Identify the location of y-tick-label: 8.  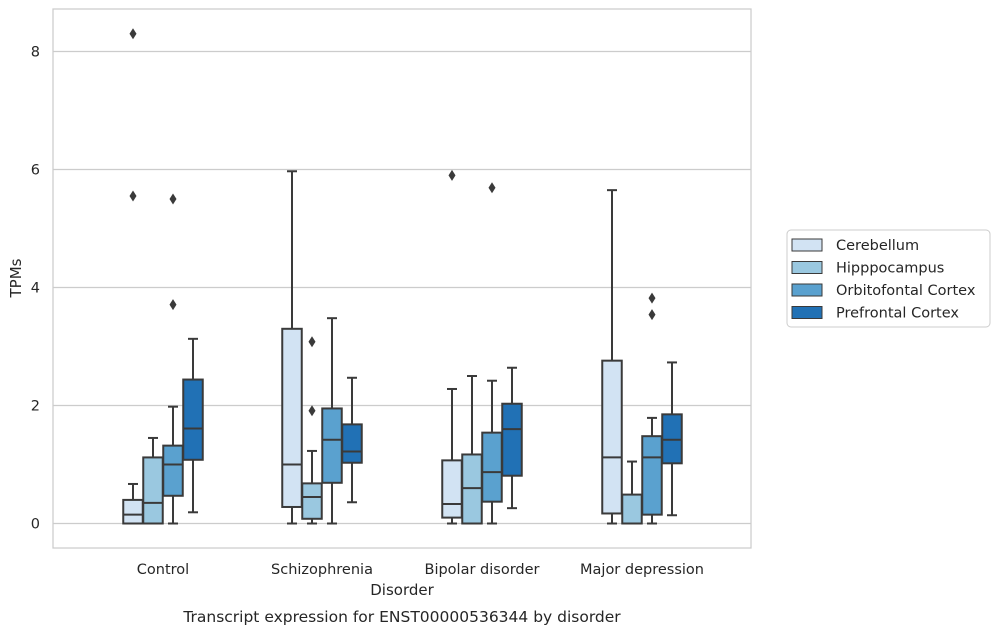
(35, 53).